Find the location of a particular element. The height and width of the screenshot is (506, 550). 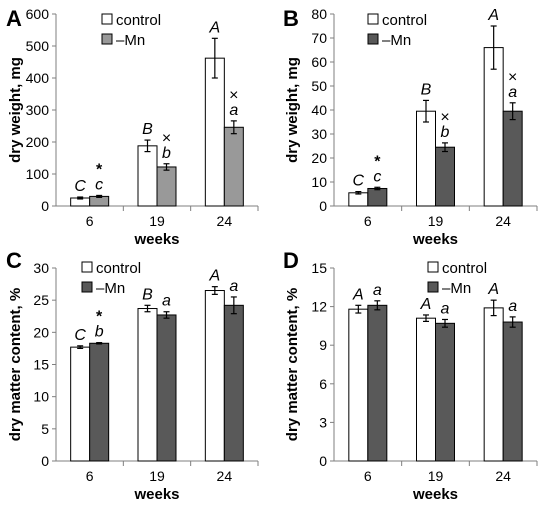

y-tick-label: 200 is located at coordinates (38, 142).